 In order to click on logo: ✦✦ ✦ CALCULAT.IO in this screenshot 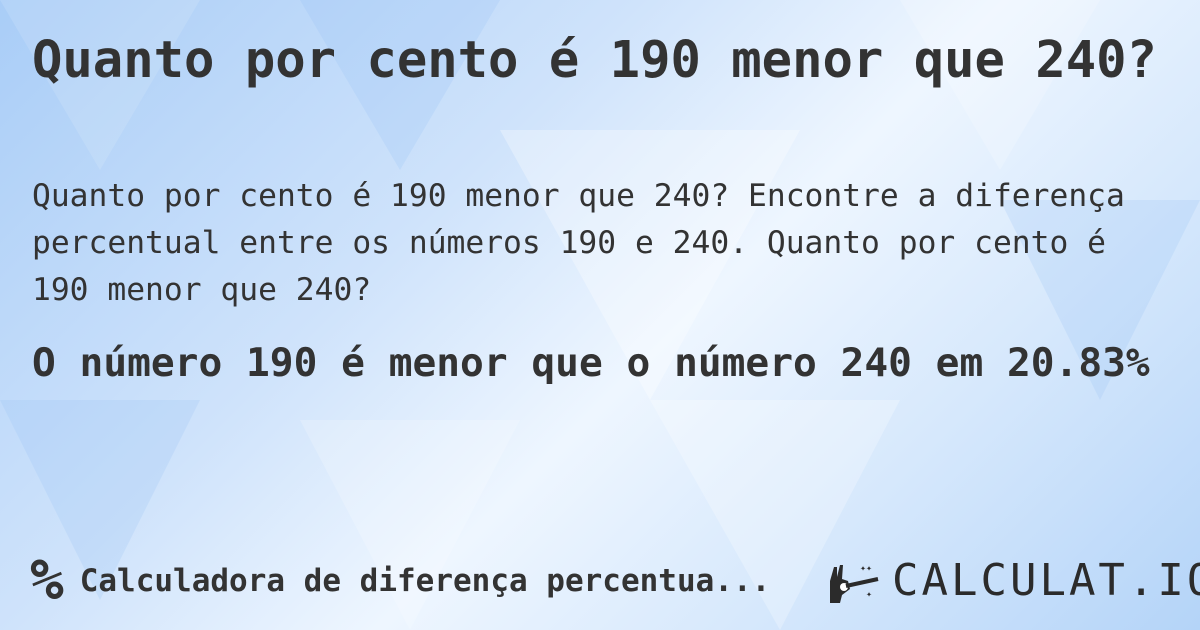, I will do `click(1014, 580)`.